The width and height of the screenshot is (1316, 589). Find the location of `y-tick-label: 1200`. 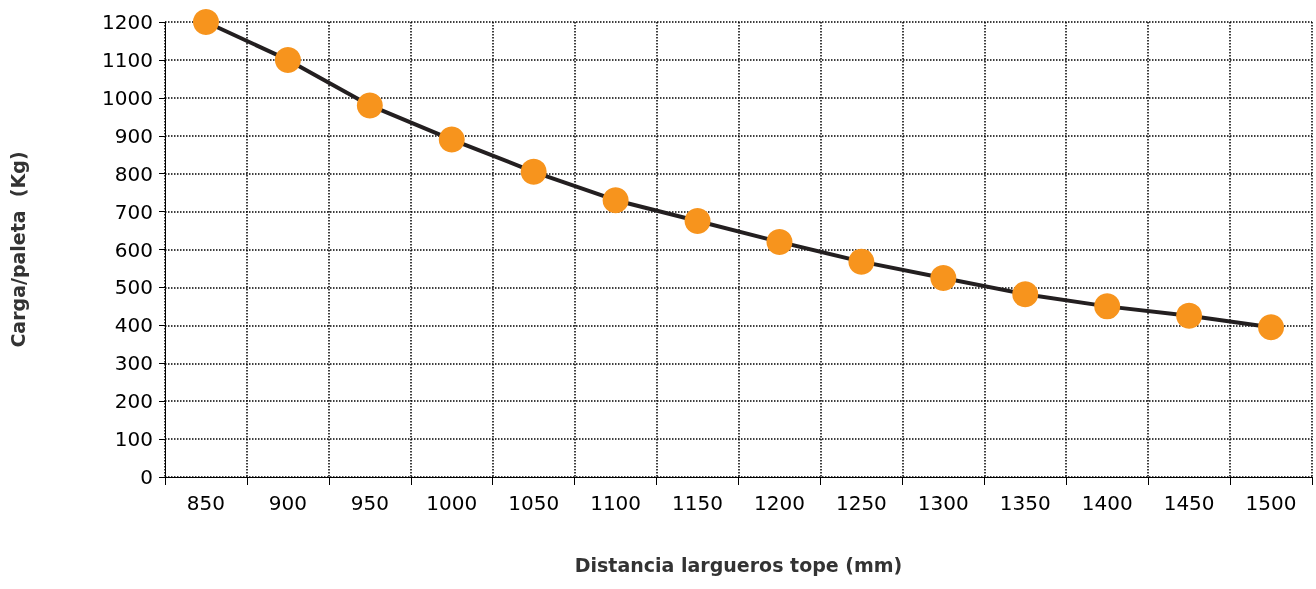

y-tick-label: 1200 is located at coordinates (127, 22).